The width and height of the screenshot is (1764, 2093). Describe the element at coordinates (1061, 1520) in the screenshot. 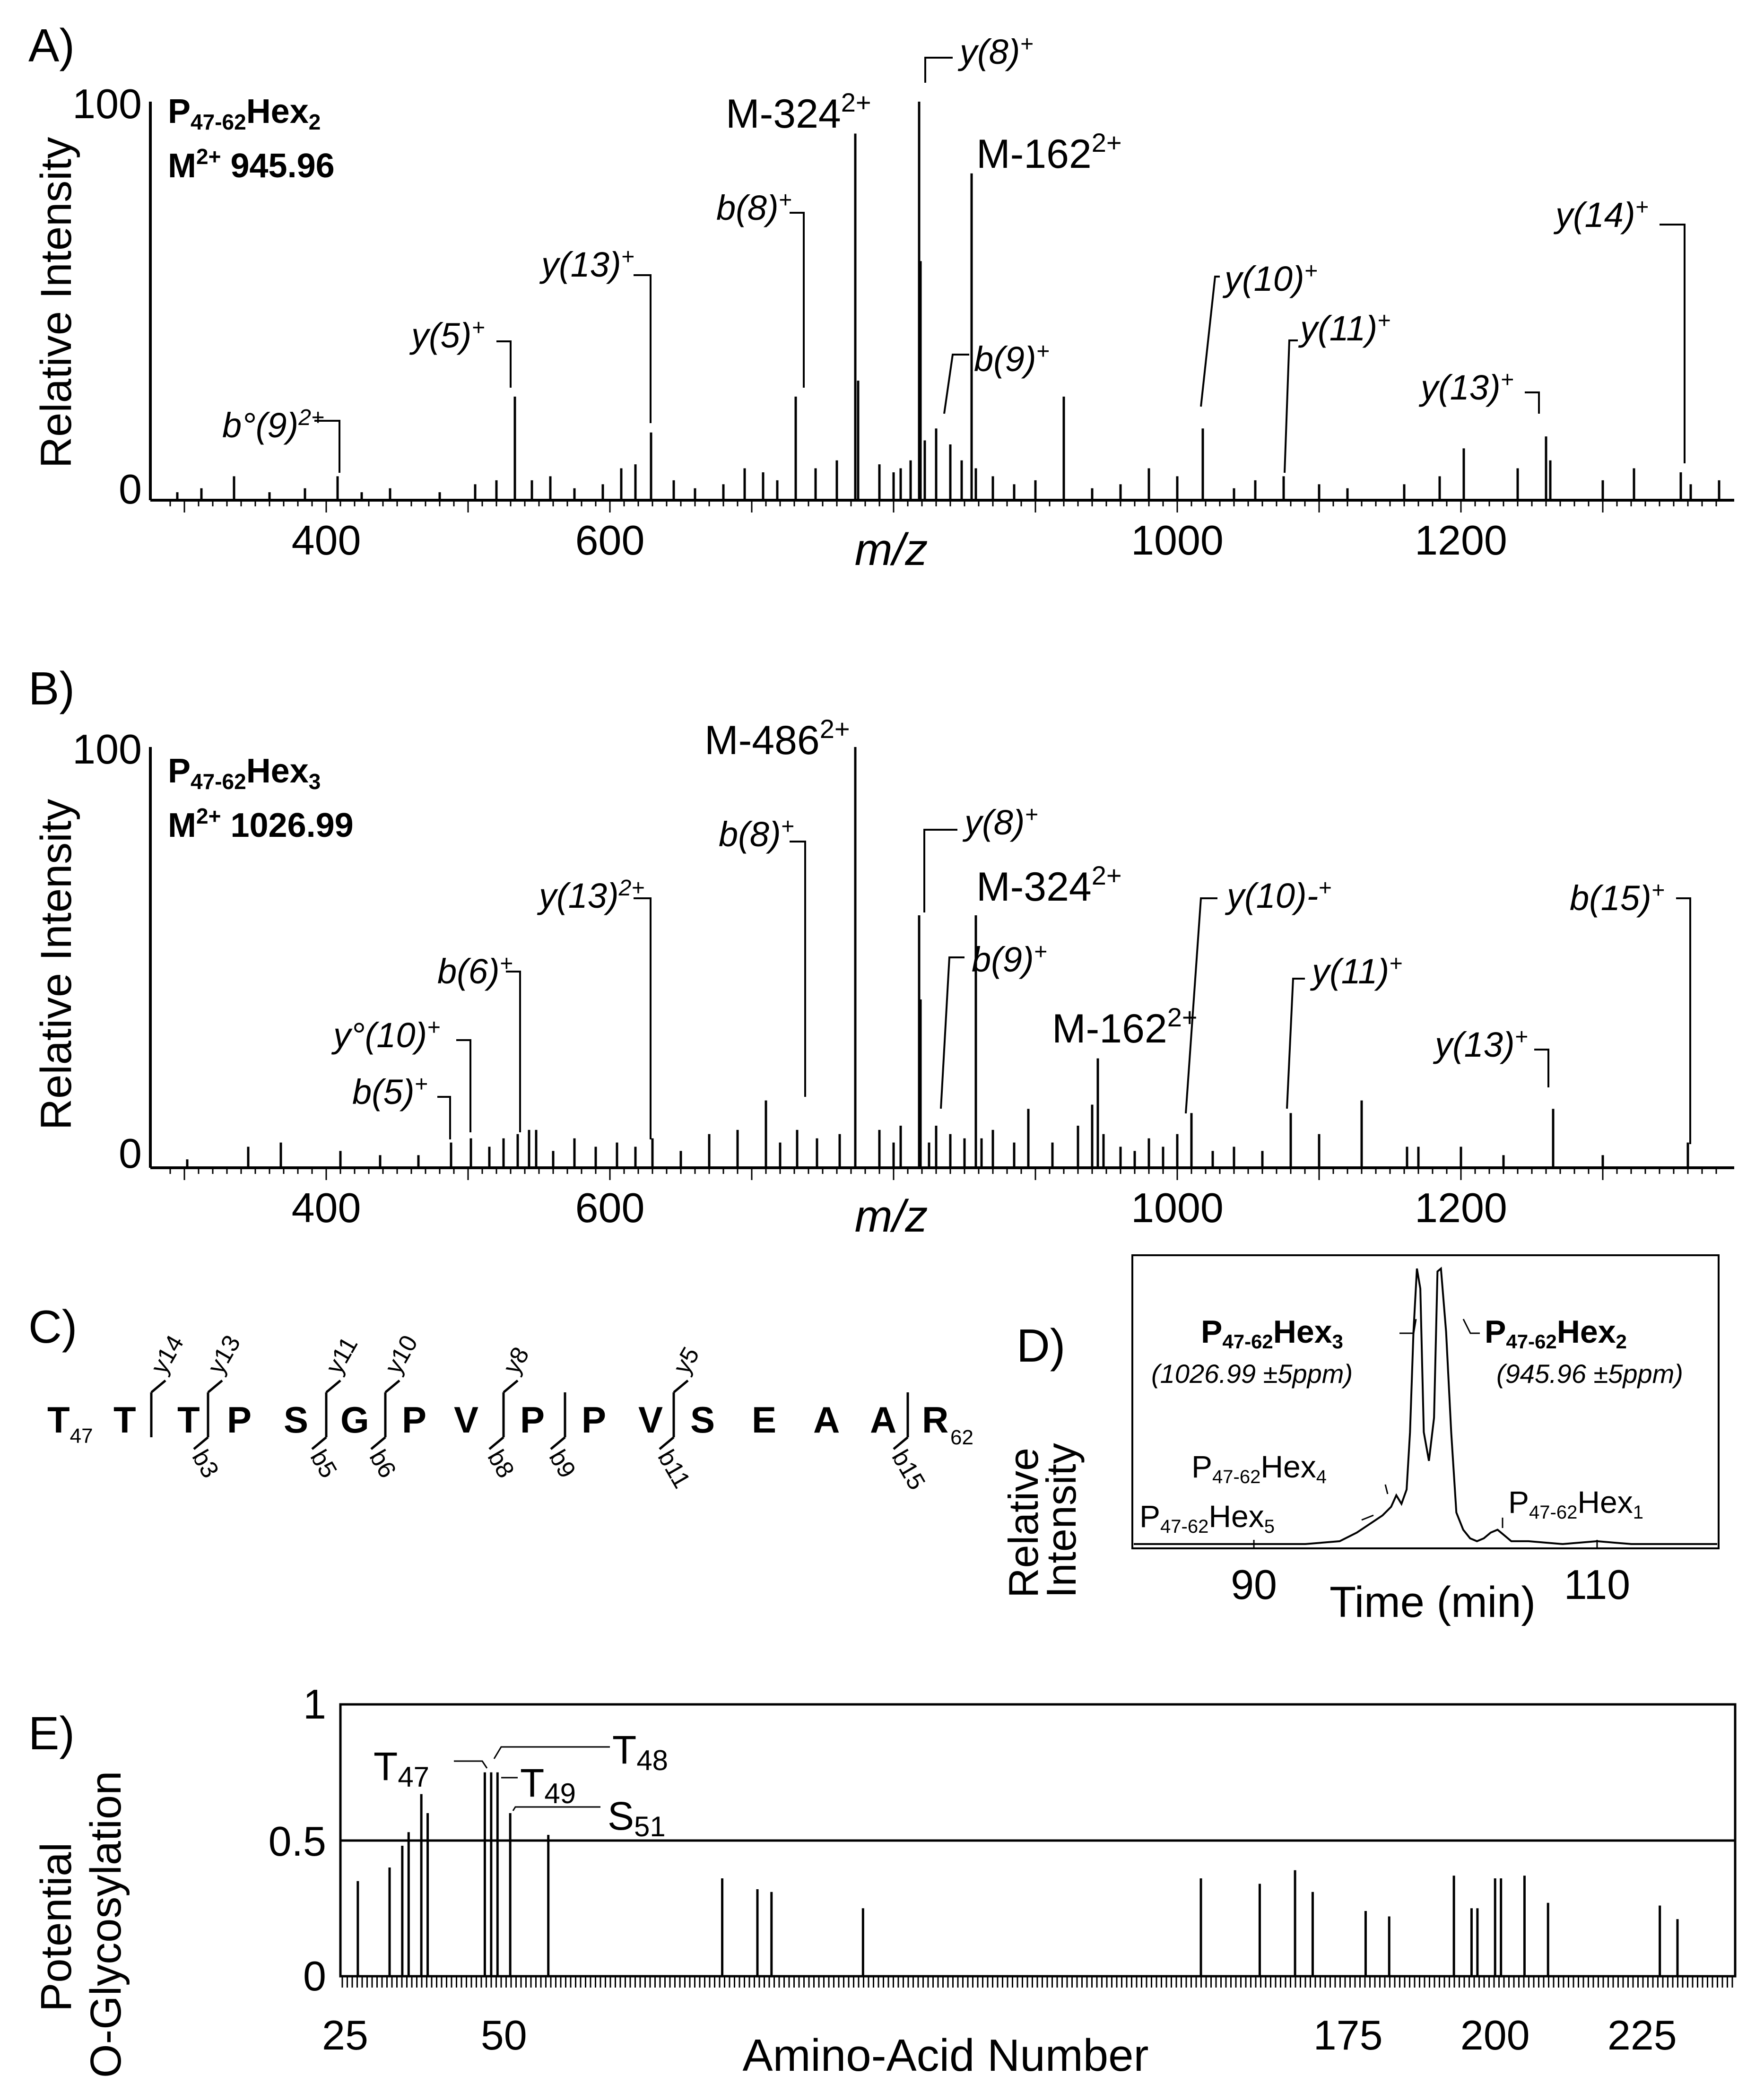

I see `panel-d-ylabel-2: Intensity` at that location.